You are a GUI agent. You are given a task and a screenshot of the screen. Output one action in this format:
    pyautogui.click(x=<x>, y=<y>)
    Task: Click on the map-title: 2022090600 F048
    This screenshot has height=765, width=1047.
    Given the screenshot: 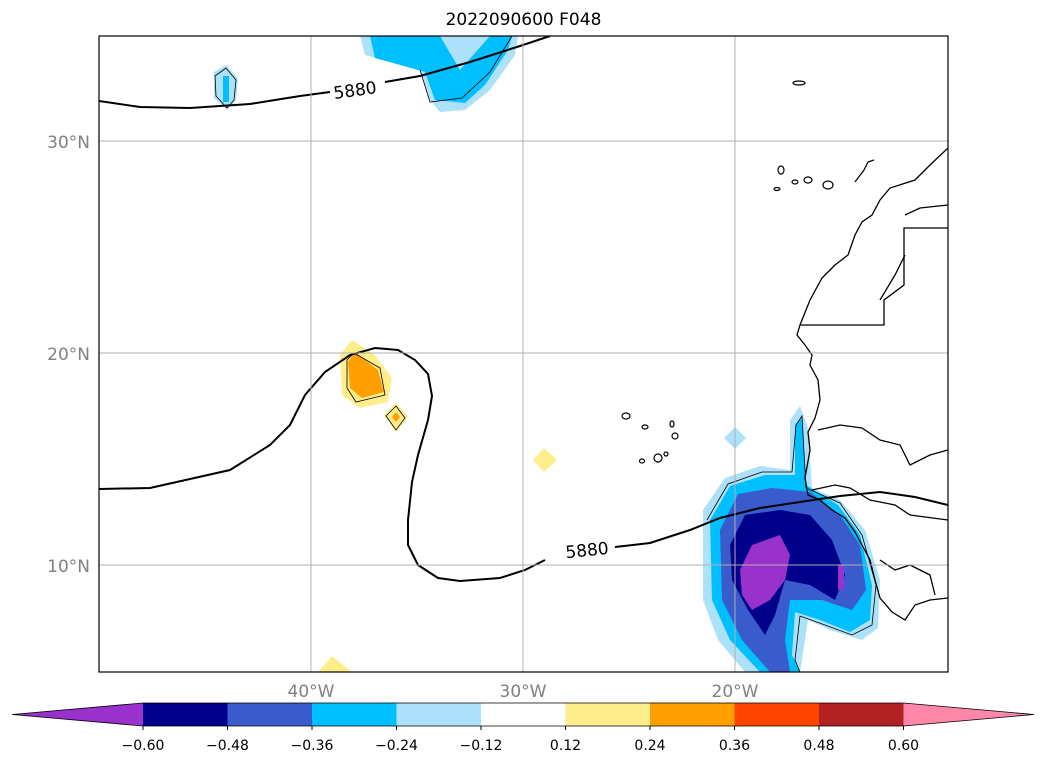 What is the action you would take?
    pyautogui.click(x=523, y=20)
    